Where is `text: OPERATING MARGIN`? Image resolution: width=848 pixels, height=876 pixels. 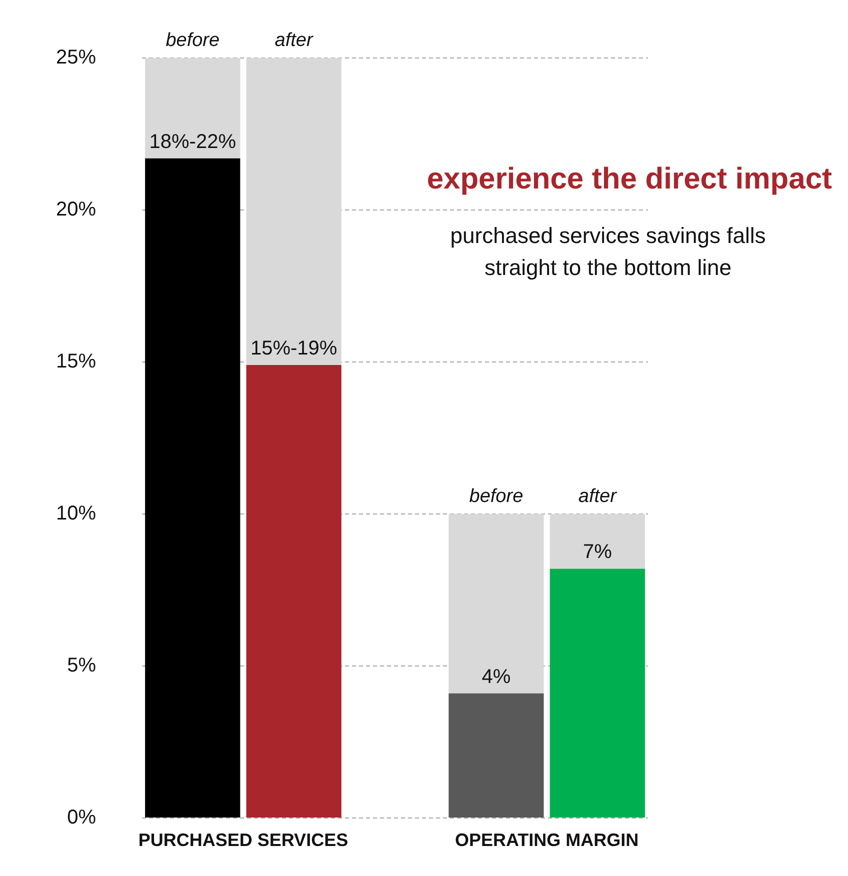 text: OPERATING MARGIN is located at coordinates (546, 840).